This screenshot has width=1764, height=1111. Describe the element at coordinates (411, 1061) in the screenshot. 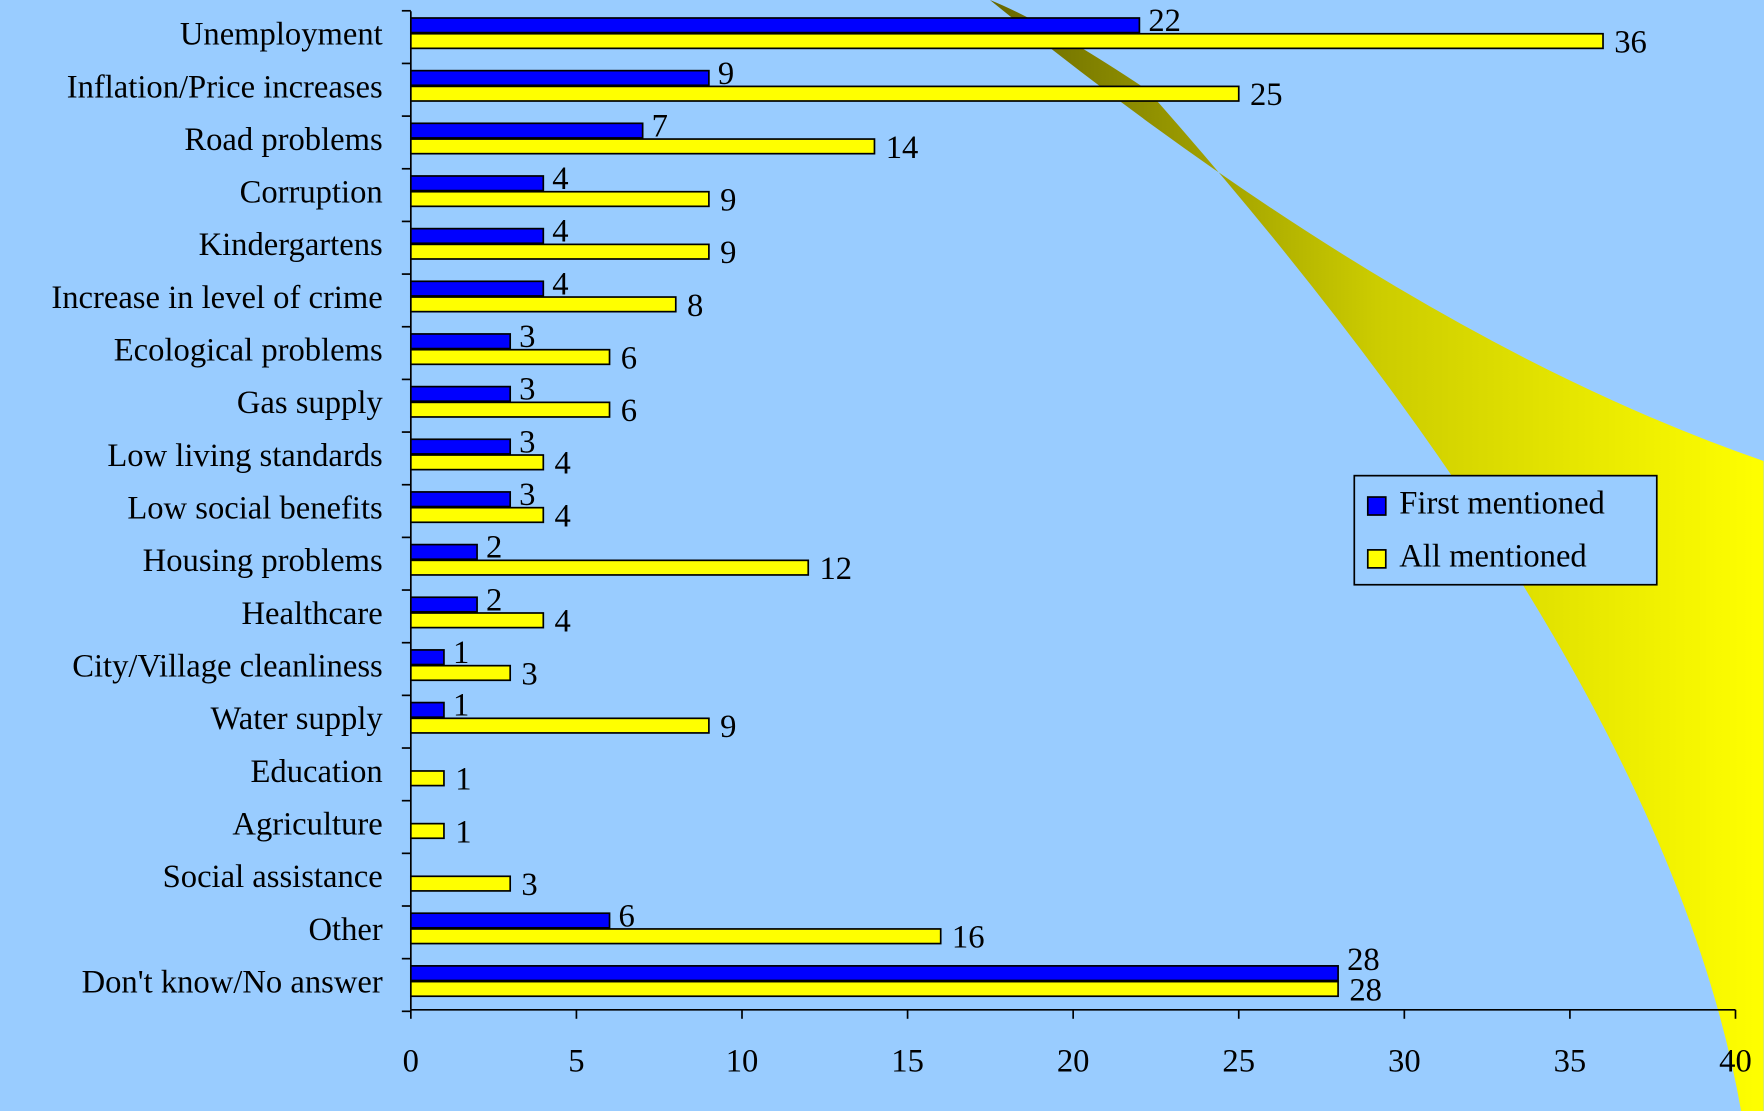

I see `x-tick-label: 0` at that location.